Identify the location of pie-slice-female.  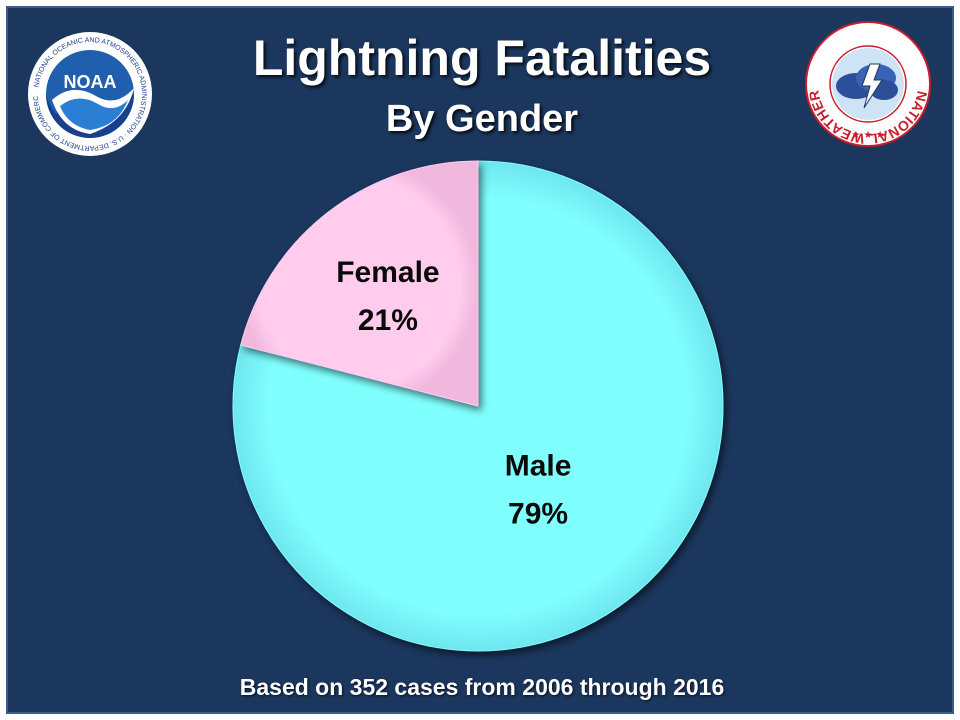
(359, 283).